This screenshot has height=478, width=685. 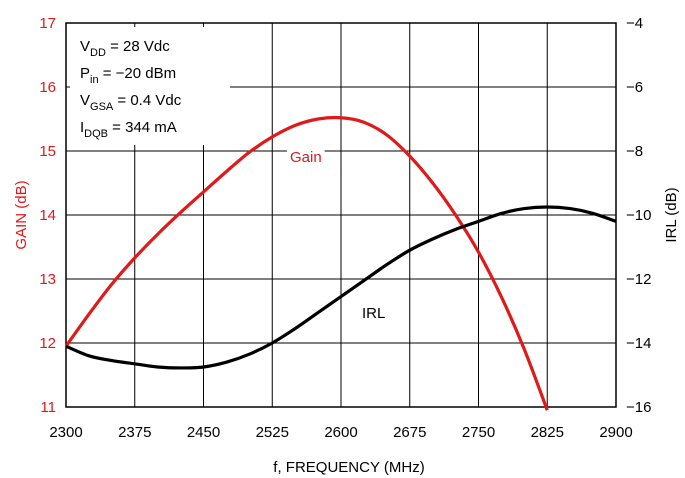 I want to click on annotation-line: VGSA = 0.4 Vdc, so click(x=131, y=102).